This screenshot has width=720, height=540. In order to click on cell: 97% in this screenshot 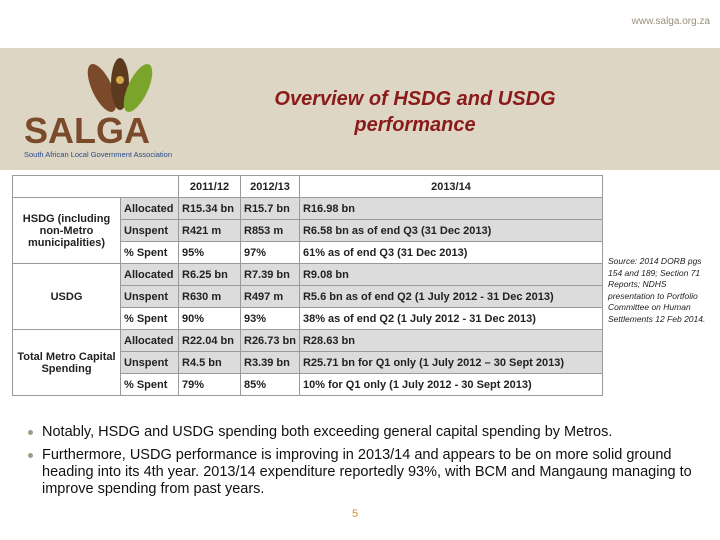, I will do `click(270, 252)`.